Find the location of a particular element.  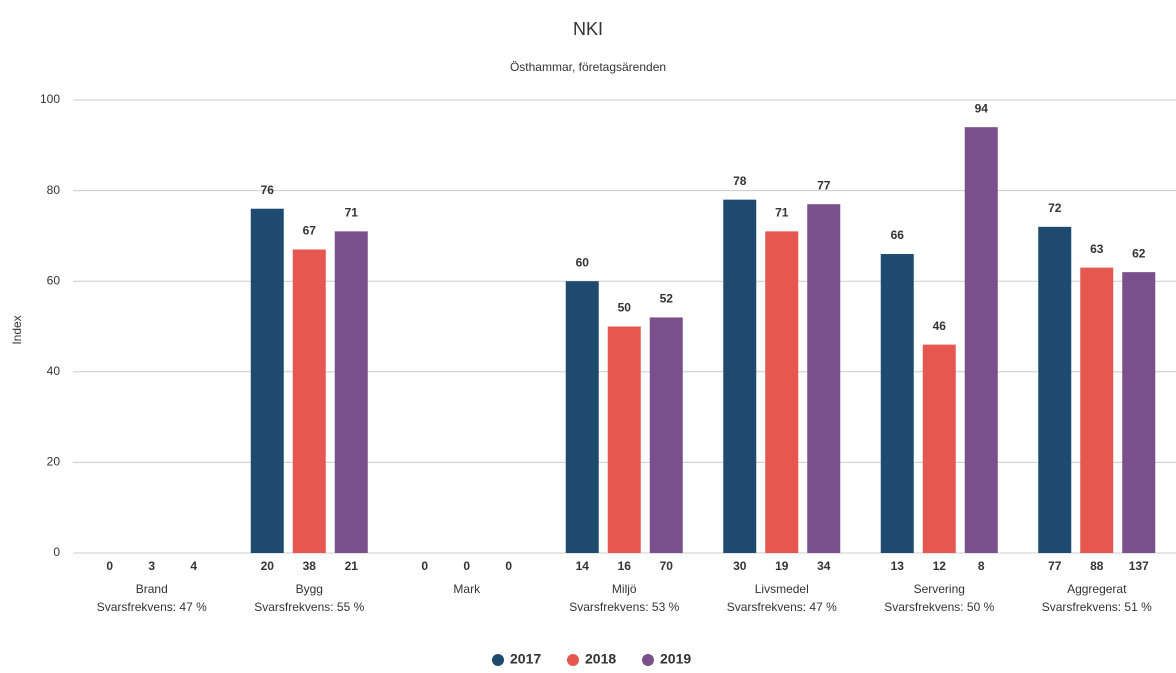

legend-label: 2018 is located at coordinates (600, 659).